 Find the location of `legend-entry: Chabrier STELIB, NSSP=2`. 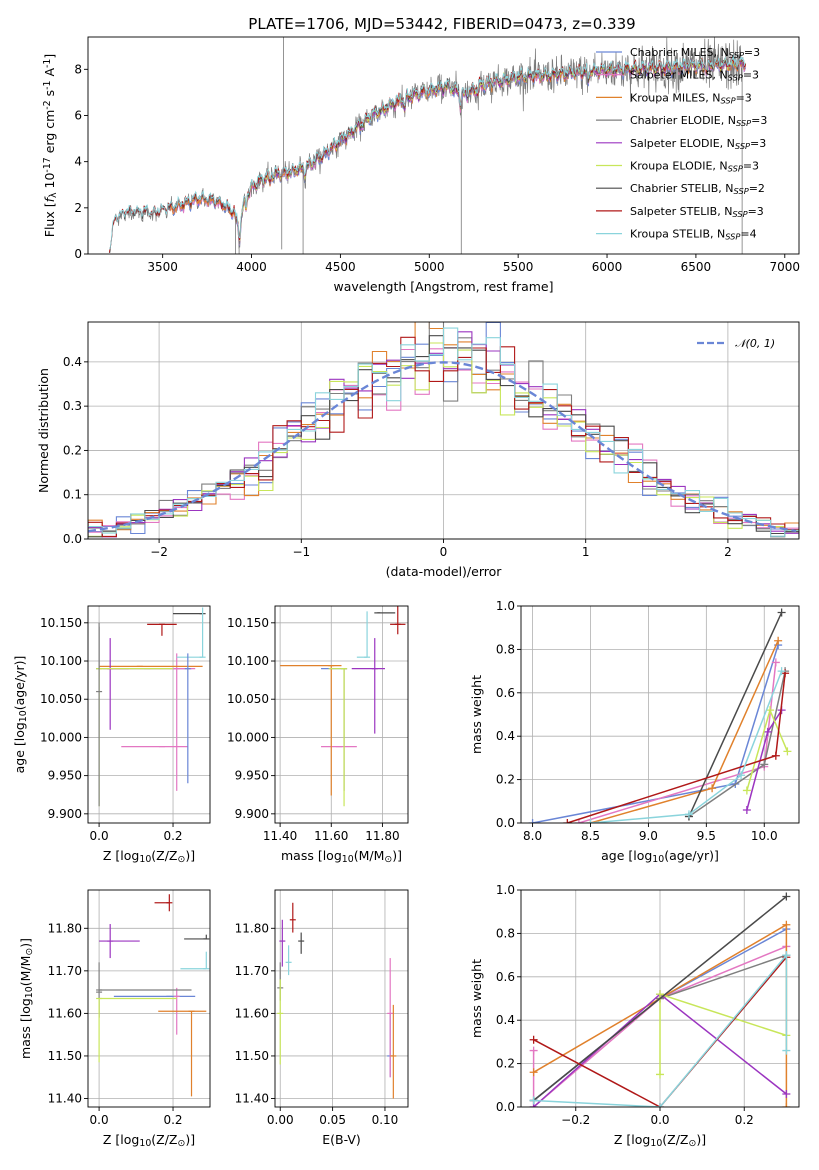

legend-entry: Chabrier STELIB, NSSP=2 is located at coordinates (697, 189).